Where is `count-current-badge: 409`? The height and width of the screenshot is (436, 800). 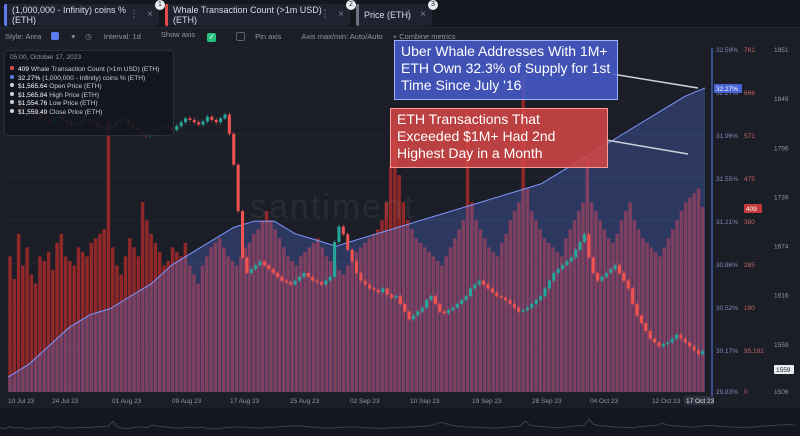 count-current-badge: 409 is located at coordinates (751, 209).